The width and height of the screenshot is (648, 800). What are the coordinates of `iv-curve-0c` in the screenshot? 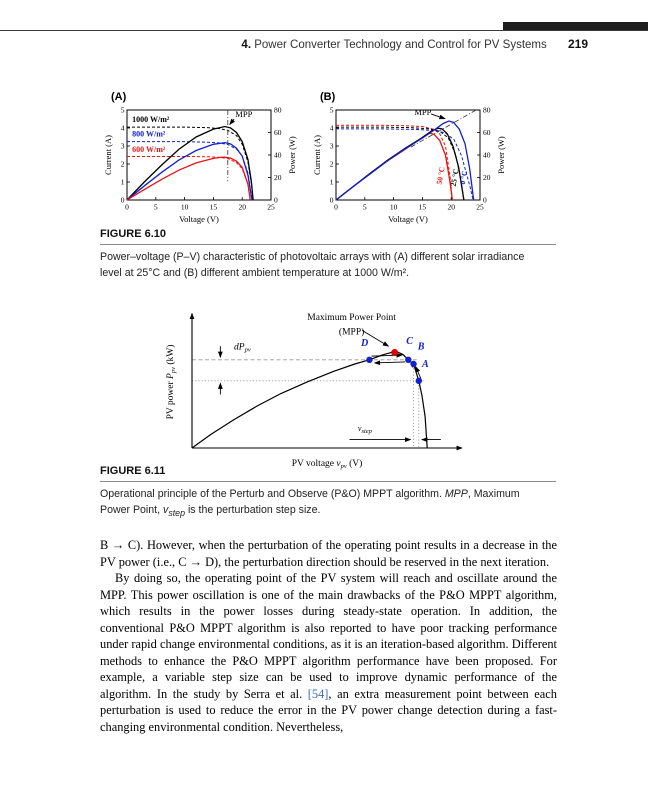 It's located at (405, 164).